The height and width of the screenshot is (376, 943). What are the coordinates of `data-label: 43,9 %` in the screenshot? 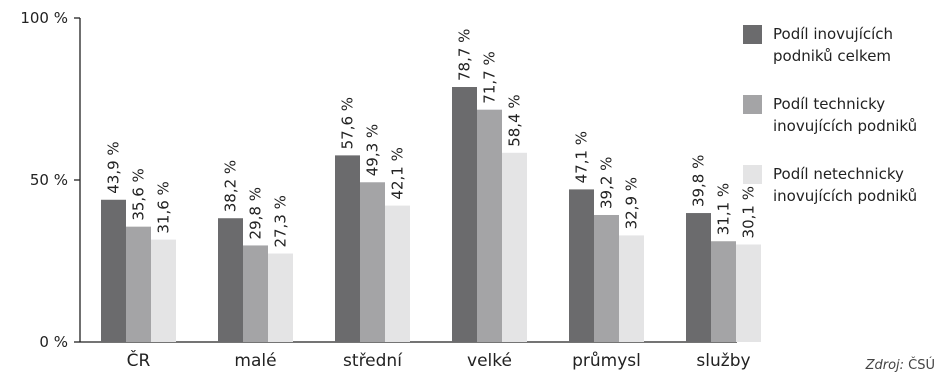 It's located at (114, 167).